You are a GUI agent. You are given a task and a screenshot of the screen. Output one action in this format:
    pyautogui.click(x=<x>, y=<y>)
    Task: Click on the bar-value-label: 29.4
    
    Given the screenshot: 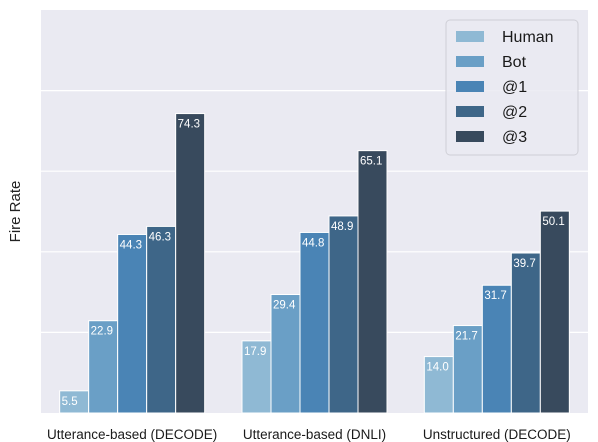 What is the action you would take?
    pyautogui.click(x=284, y=306)
    